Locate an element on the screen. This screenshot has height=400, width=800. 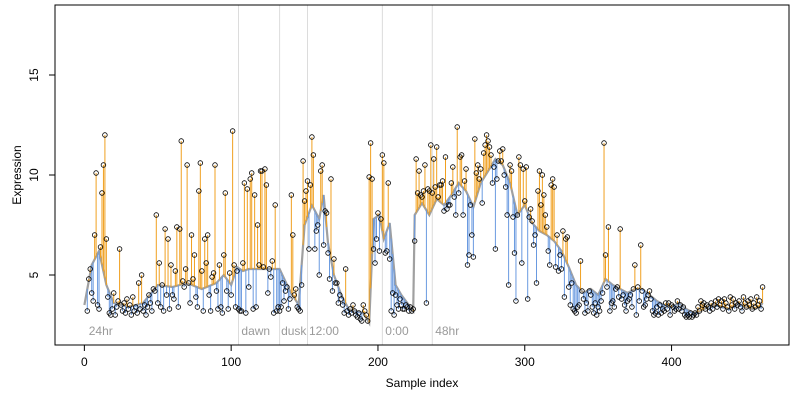
x-tick-label: 100 is located at coordinates (231, 362).